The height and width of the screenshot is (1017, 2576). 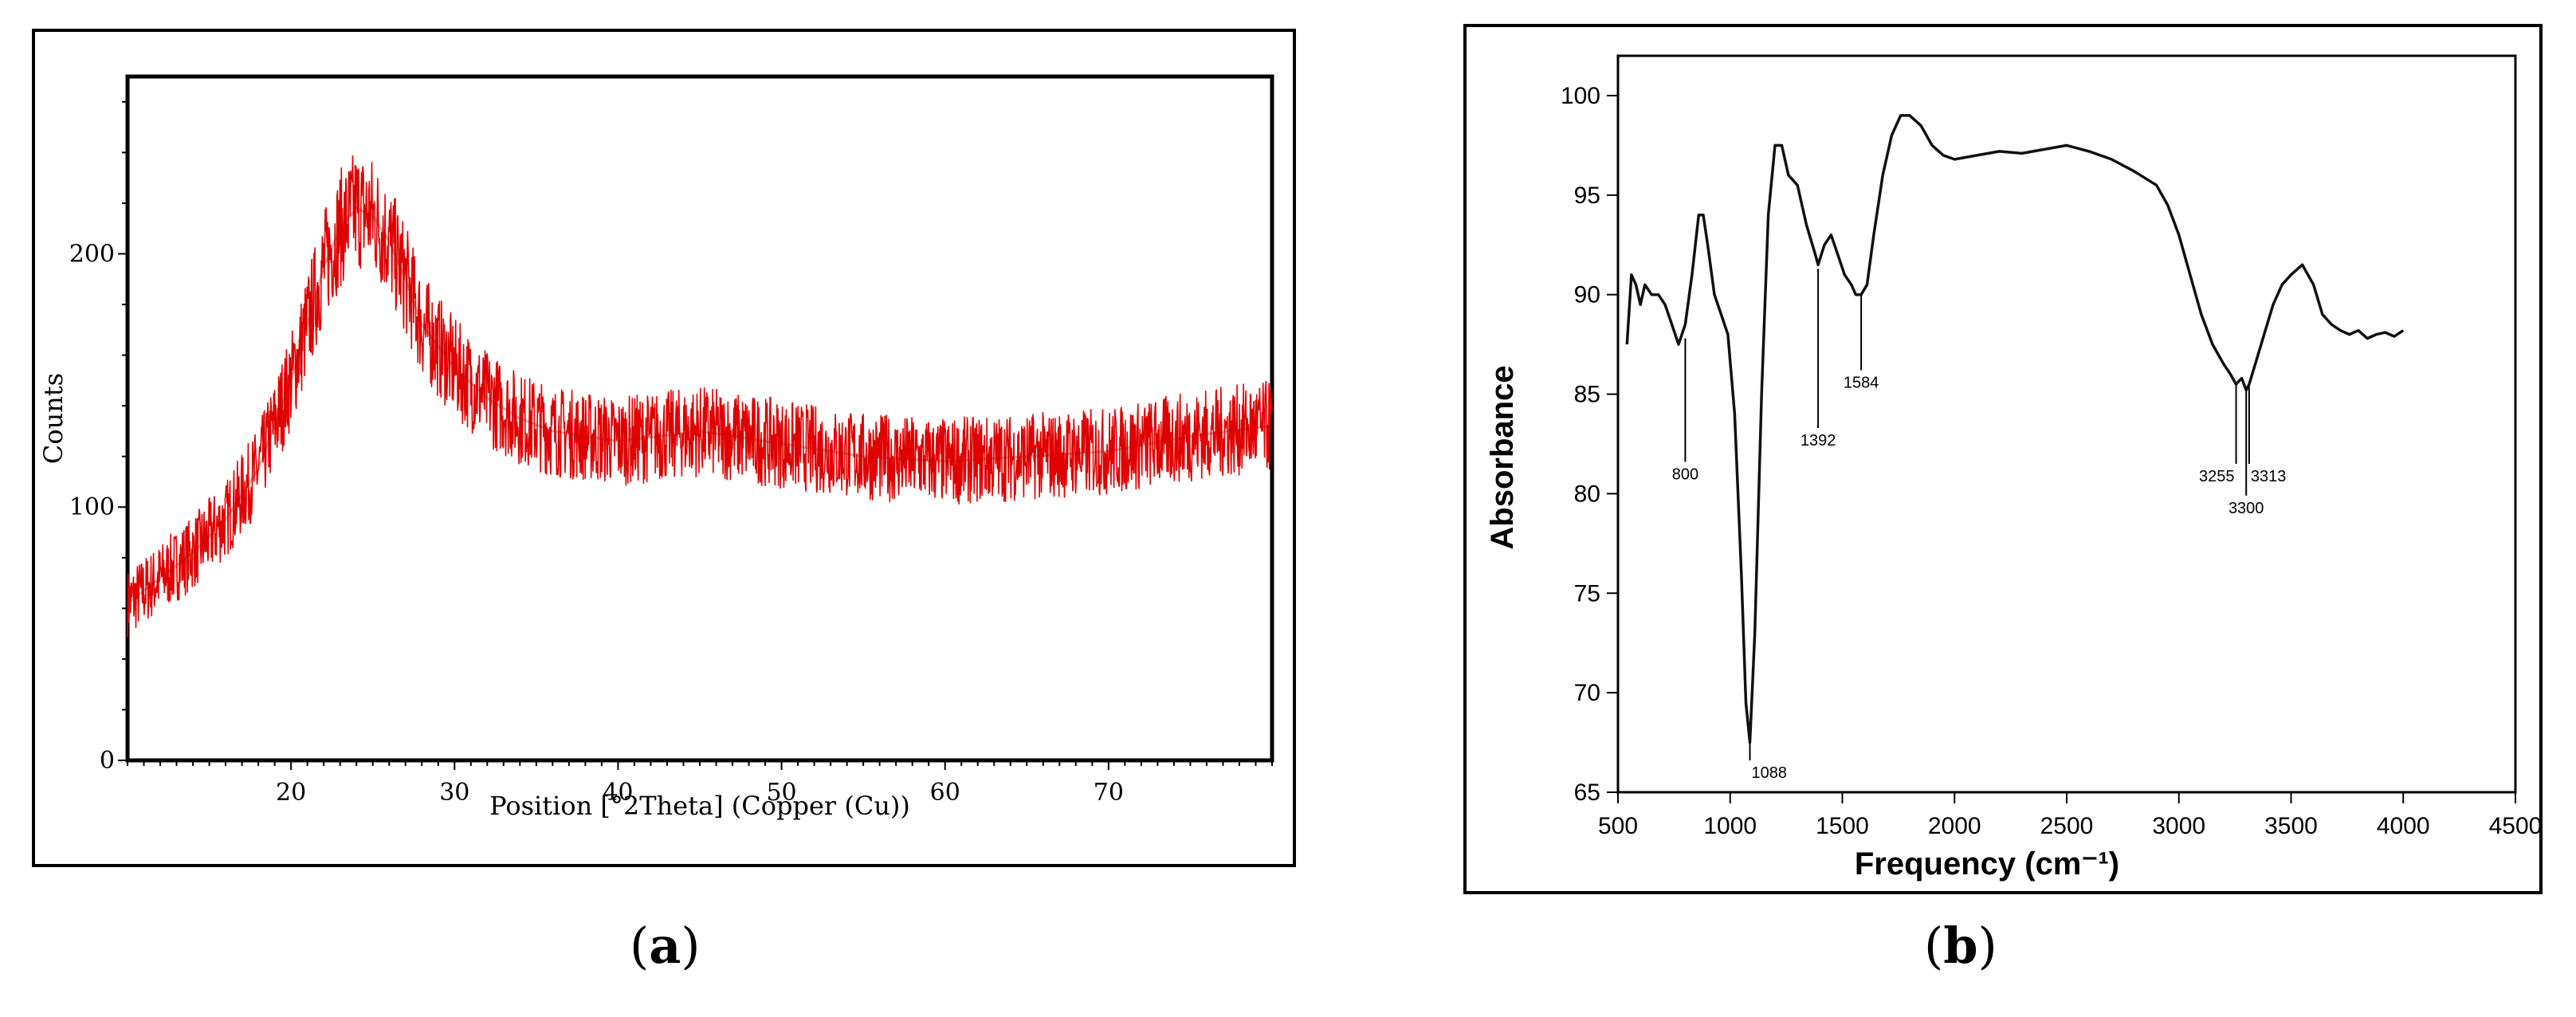 I want to click on chart-b-y-tick-label: 85, so click(x=1587, y=395).